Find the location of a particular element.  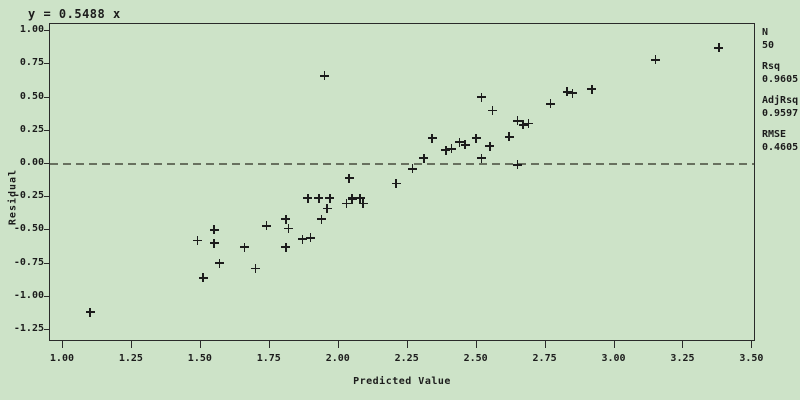

stat-label: N is located at coordinates (765, 32).